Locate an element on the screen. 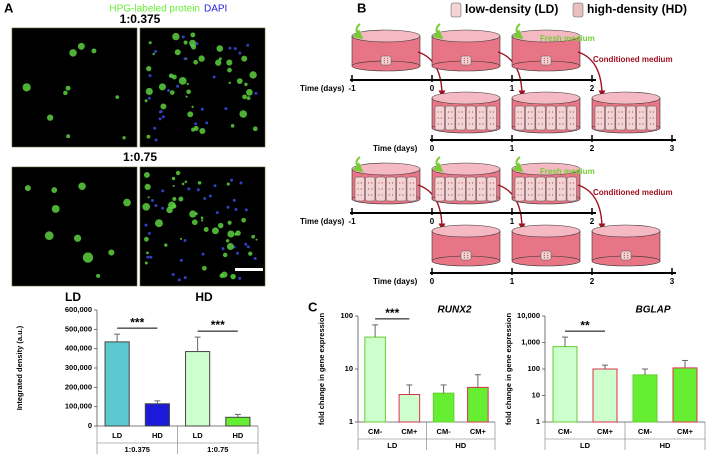 Image resolution: width=710 pixels, height=455 pixels. x-tick-label: HD is located at coordinates (157, 435).